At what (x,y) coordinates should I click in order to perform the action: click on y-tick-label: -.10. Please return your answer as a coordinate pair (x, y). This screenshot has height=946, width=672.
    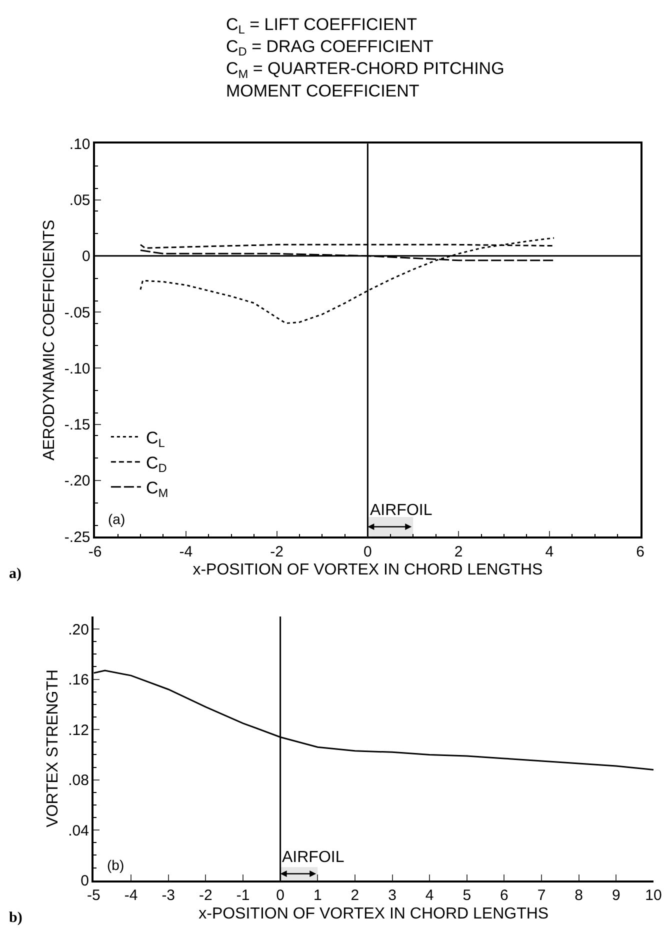
    Looking at the image, I should click on (77, 369).